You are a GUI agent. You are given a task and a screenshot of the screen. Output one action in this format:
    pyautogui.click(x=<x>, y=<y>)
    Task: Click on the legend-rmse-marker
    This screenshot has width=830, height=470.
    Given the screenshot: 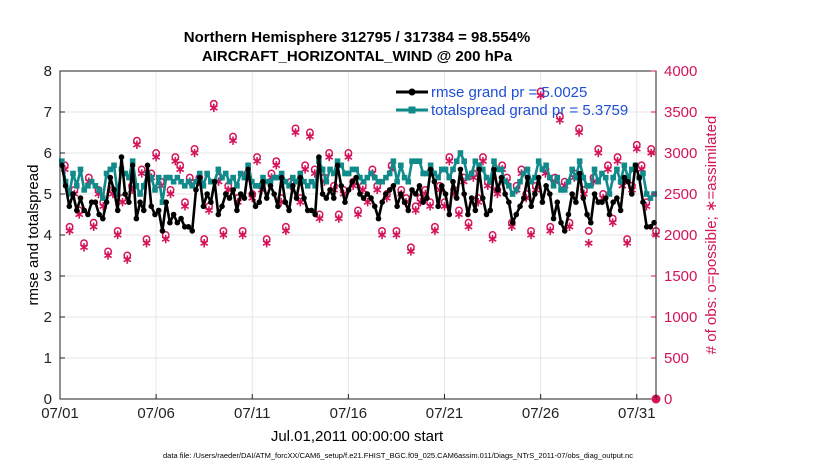 What is the action you would take?
    pyautogui.click(x=412, y=92)
    